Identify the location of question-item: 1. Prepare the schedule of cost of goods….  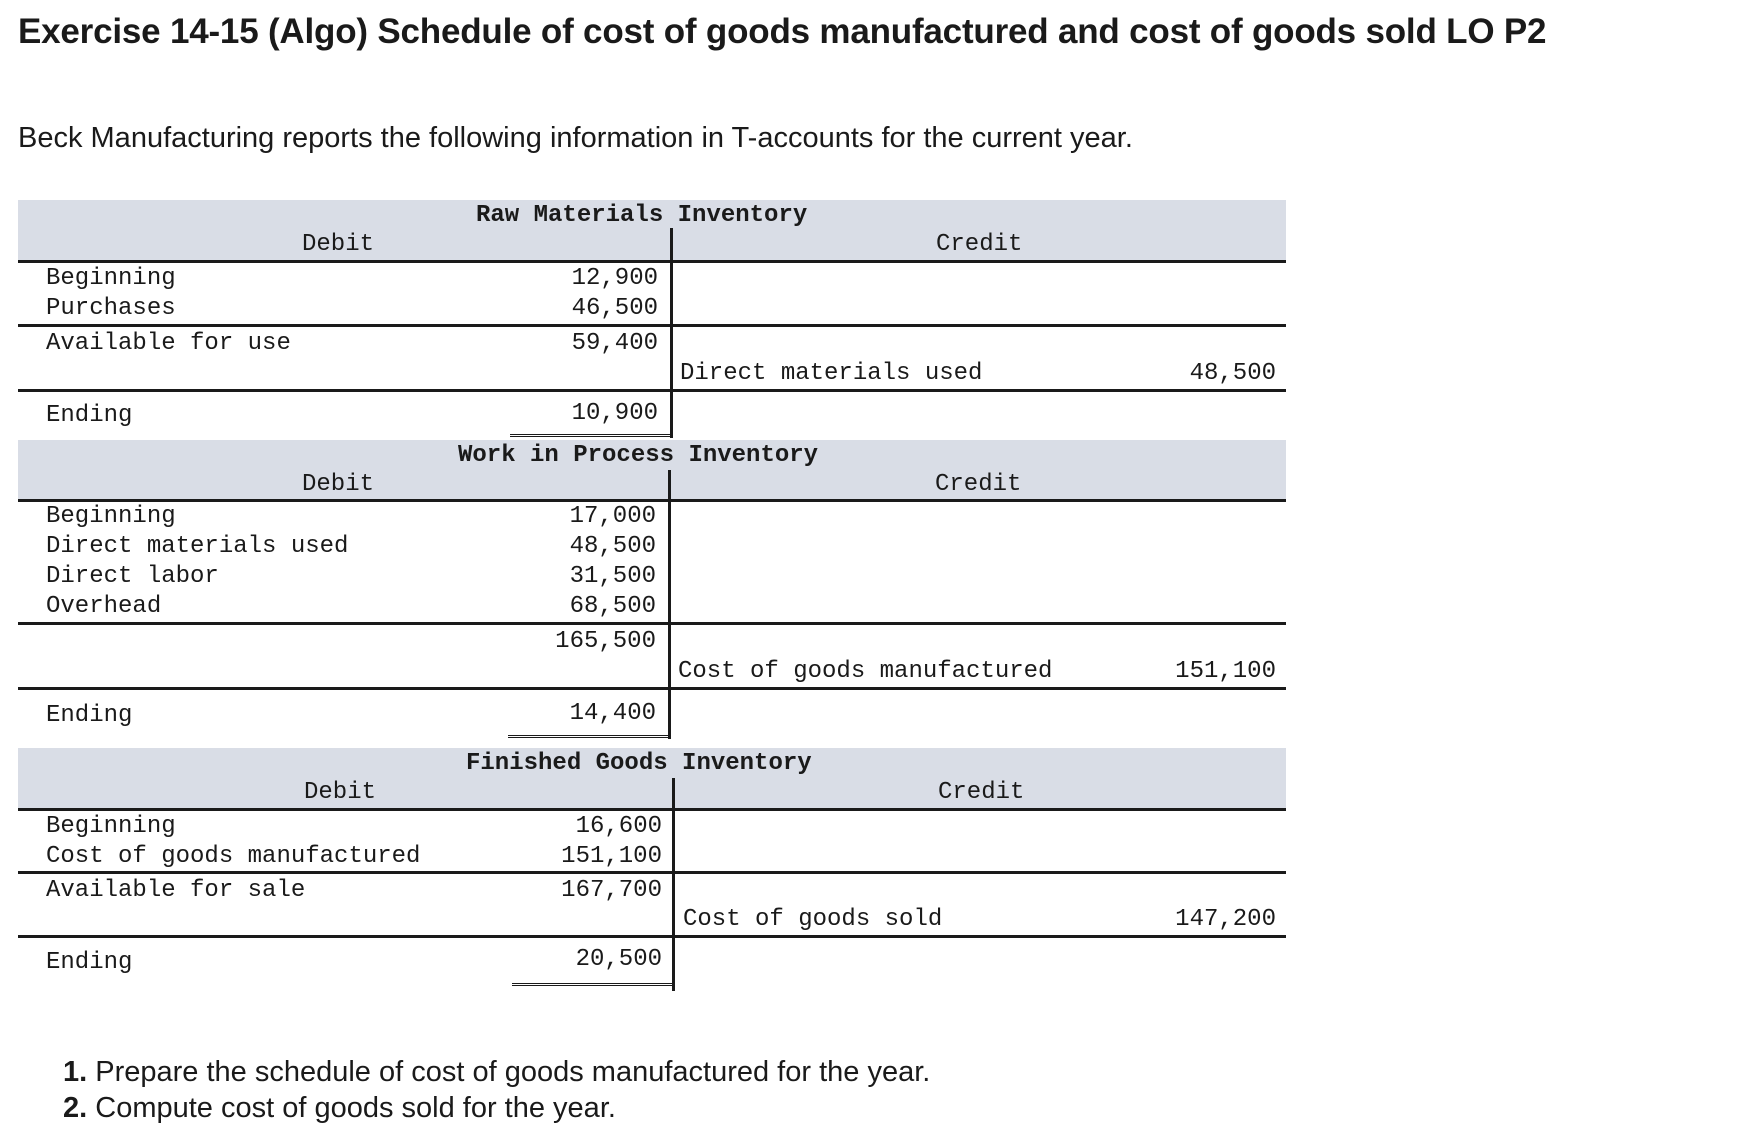
(496, 1074).